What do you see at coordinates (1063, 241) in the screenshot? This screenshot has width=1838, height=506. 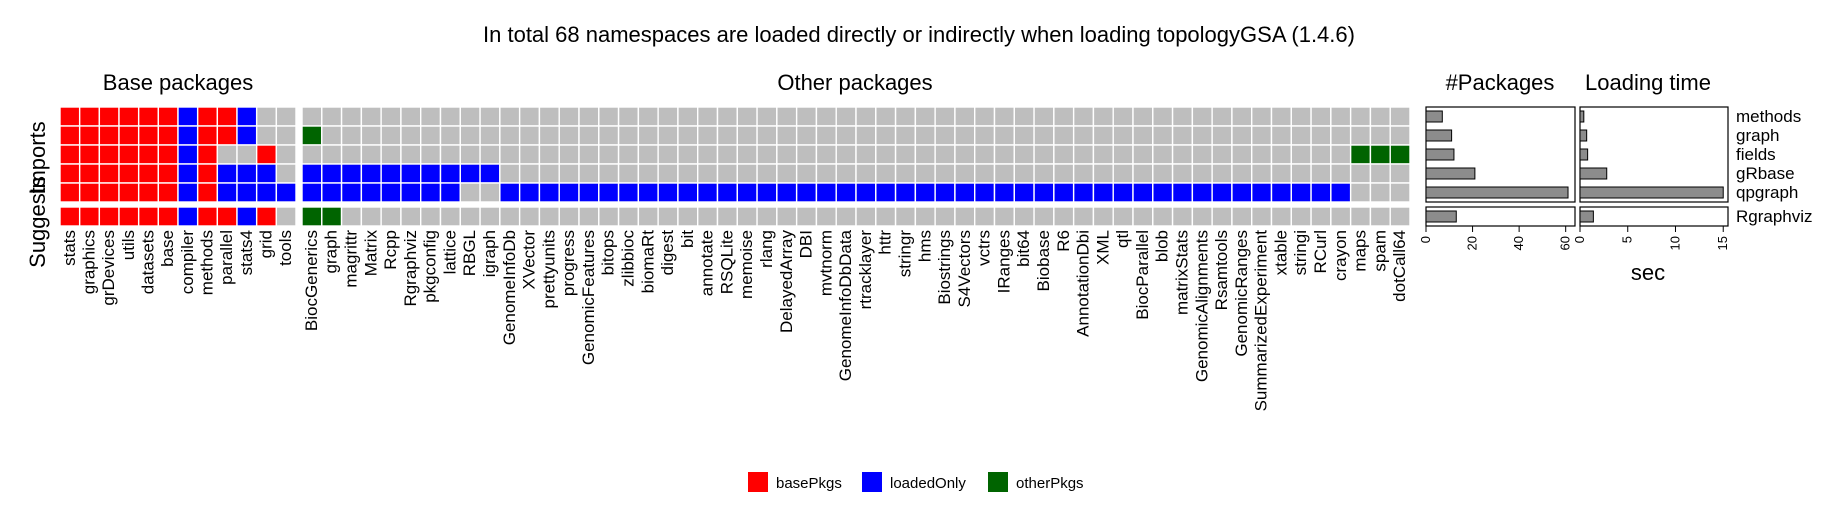 I see `other-column-label: R6` at bounding box center [1063, 241].